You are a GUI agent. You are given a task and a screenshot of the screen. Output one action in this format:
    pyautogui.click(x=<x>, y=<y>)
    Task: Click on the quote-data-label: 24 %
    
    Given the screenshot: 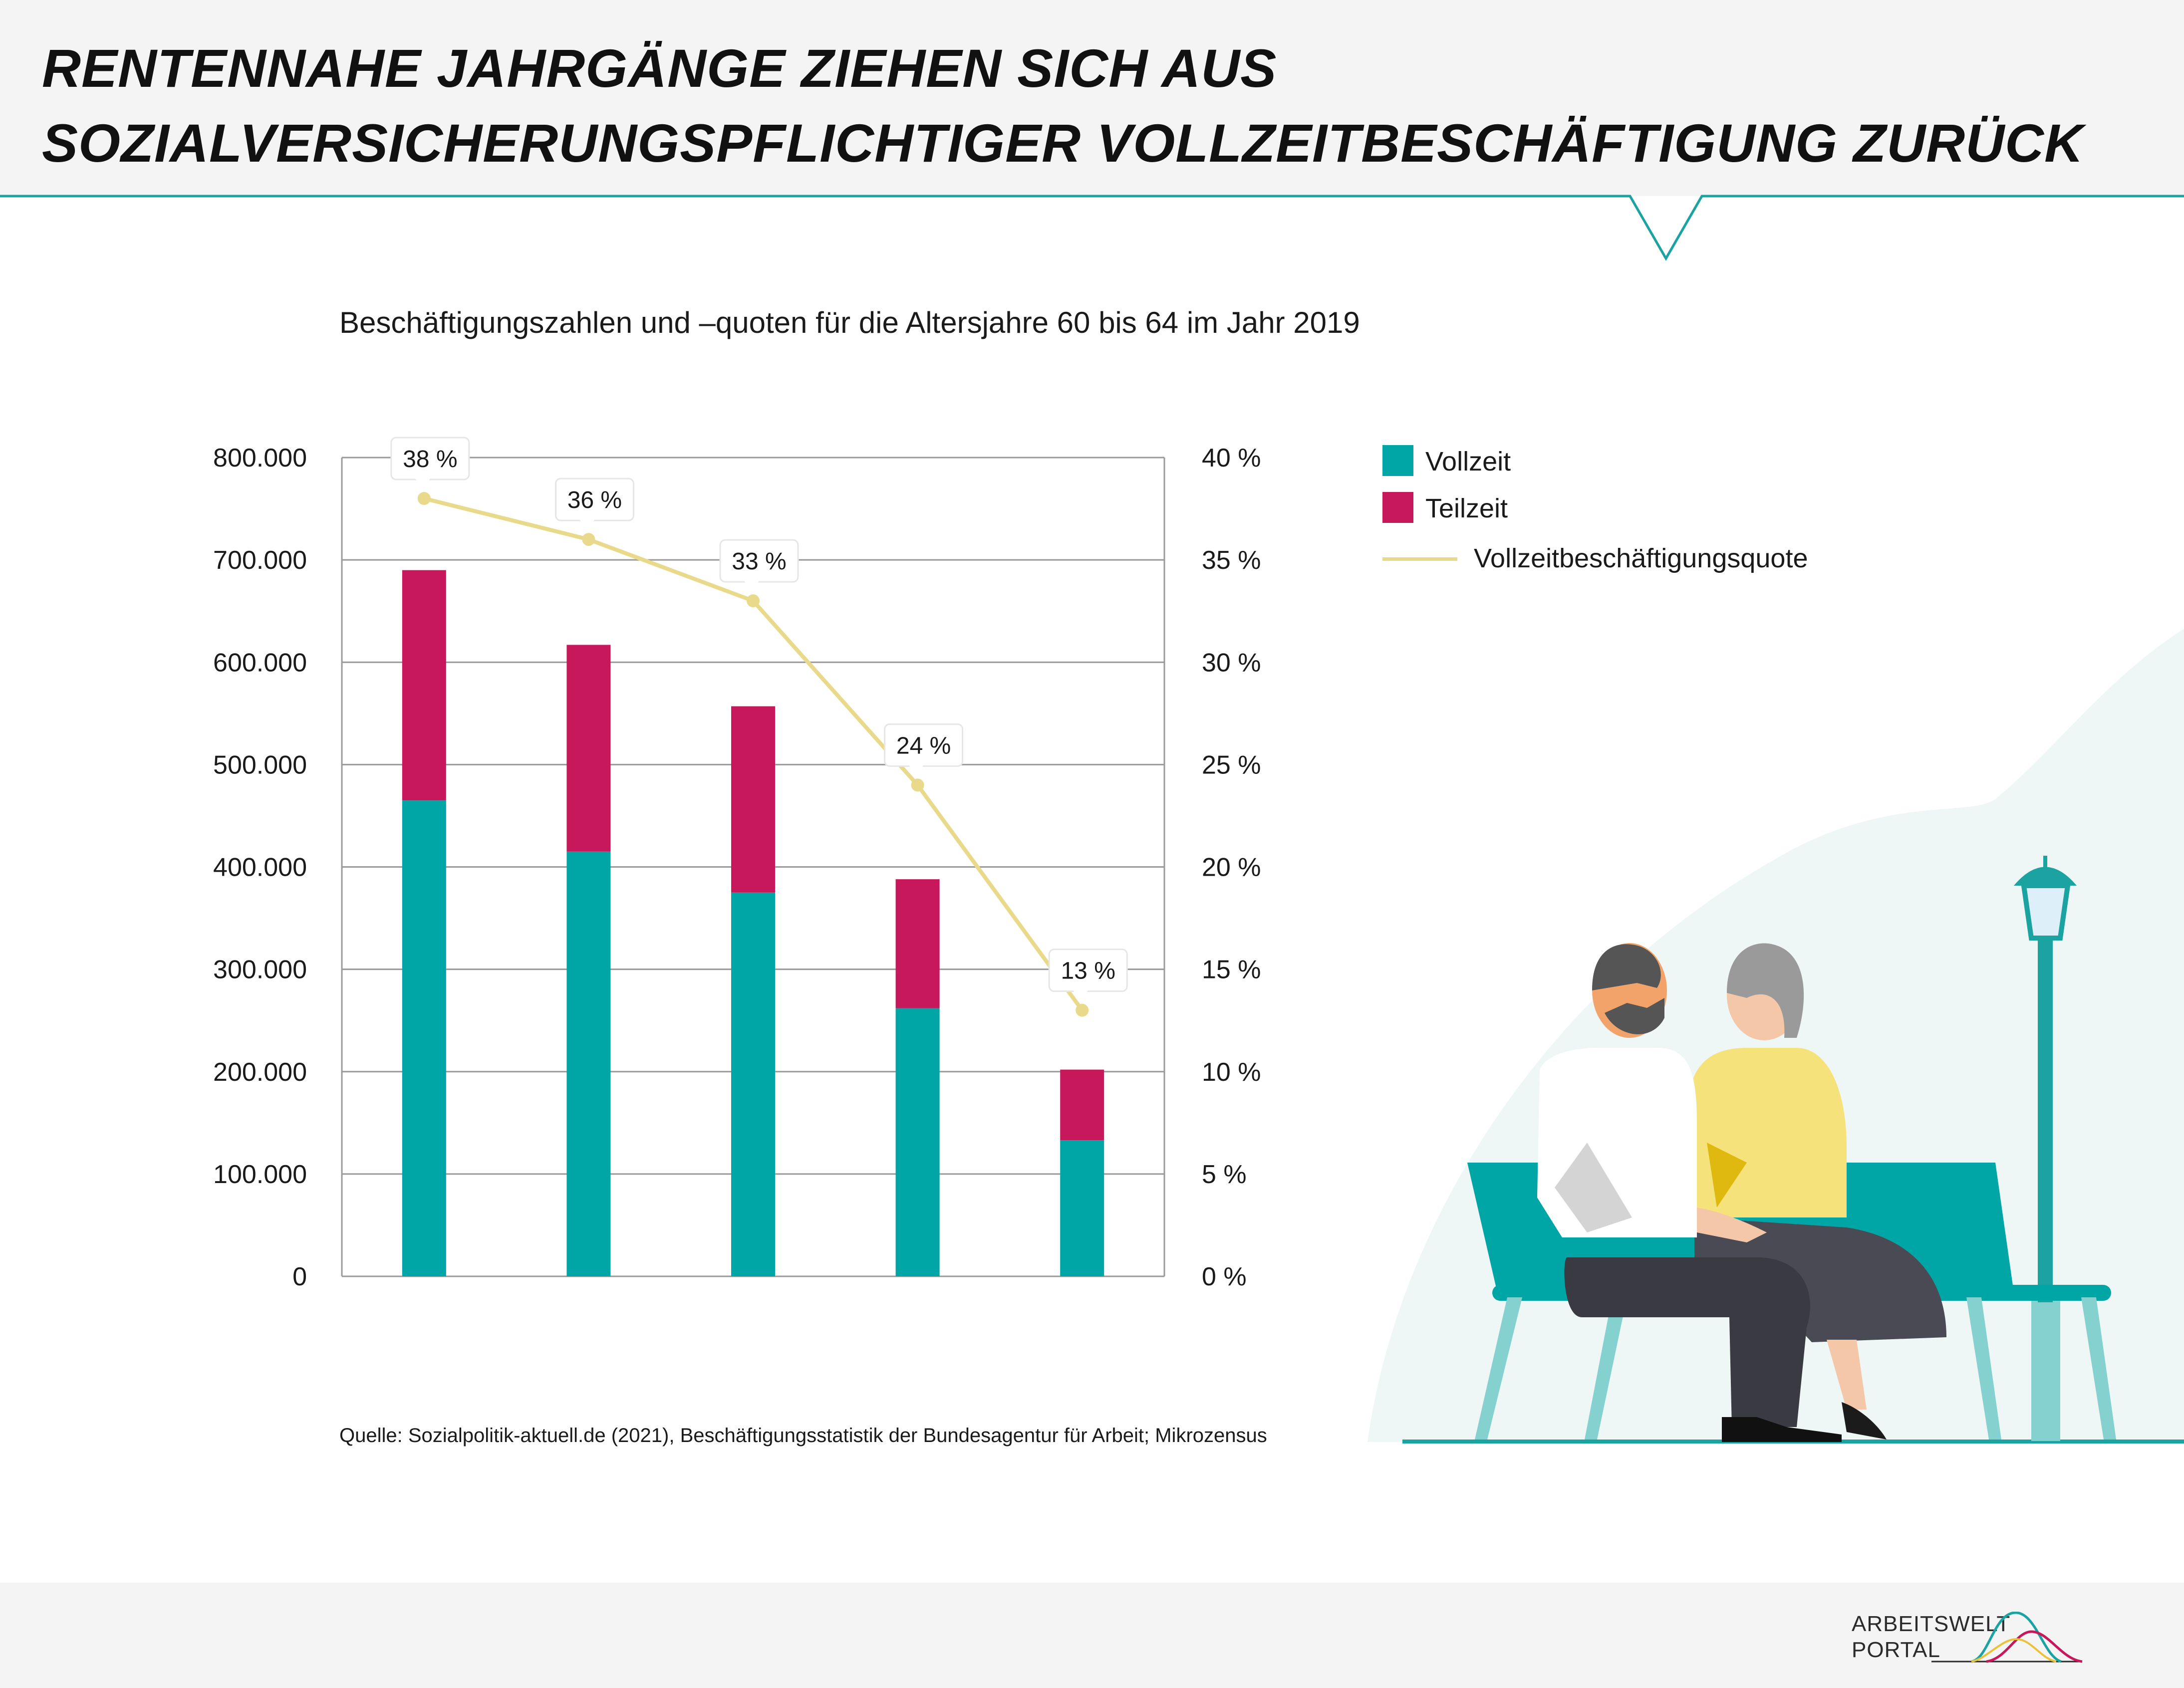 What is the action you would take?
    pyautogui.click(x=923, y=745)
    